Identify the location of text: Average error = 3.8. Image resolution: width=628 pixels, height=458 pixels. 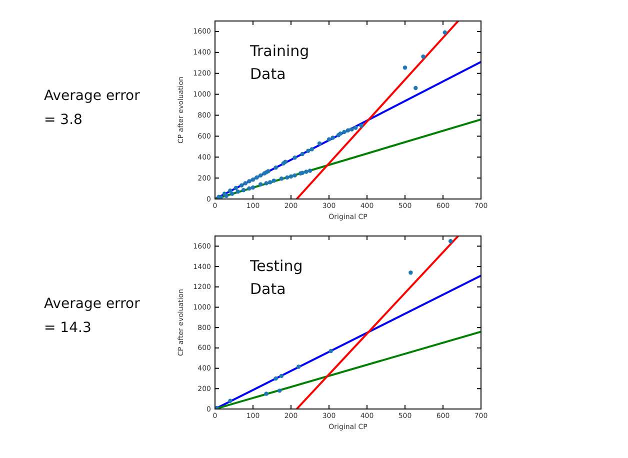
(92, 108).